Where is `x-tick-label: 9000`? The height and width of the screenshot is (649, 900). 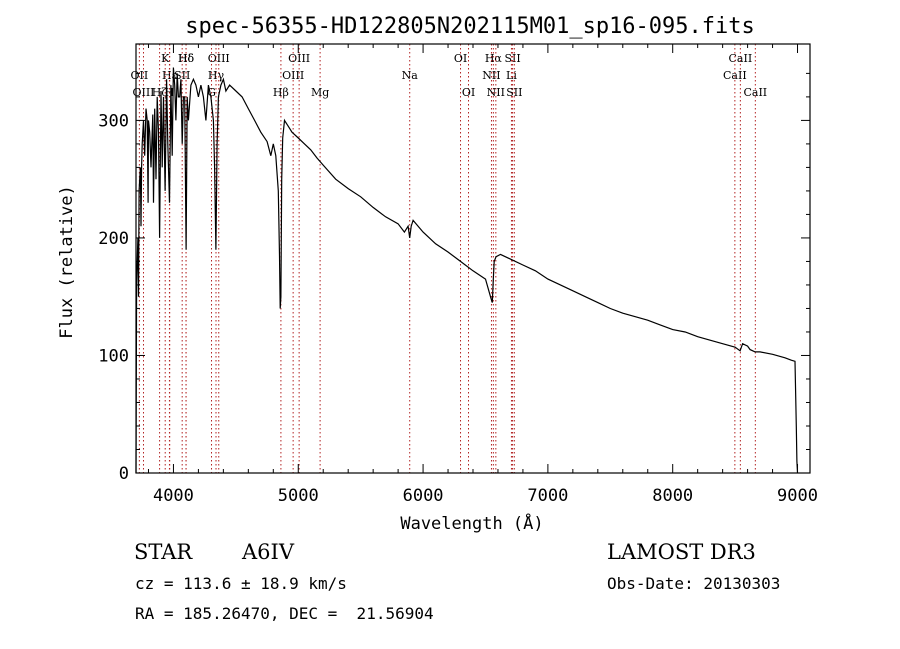
x-tick-label: 9000 is located at coordinates (797, 496).